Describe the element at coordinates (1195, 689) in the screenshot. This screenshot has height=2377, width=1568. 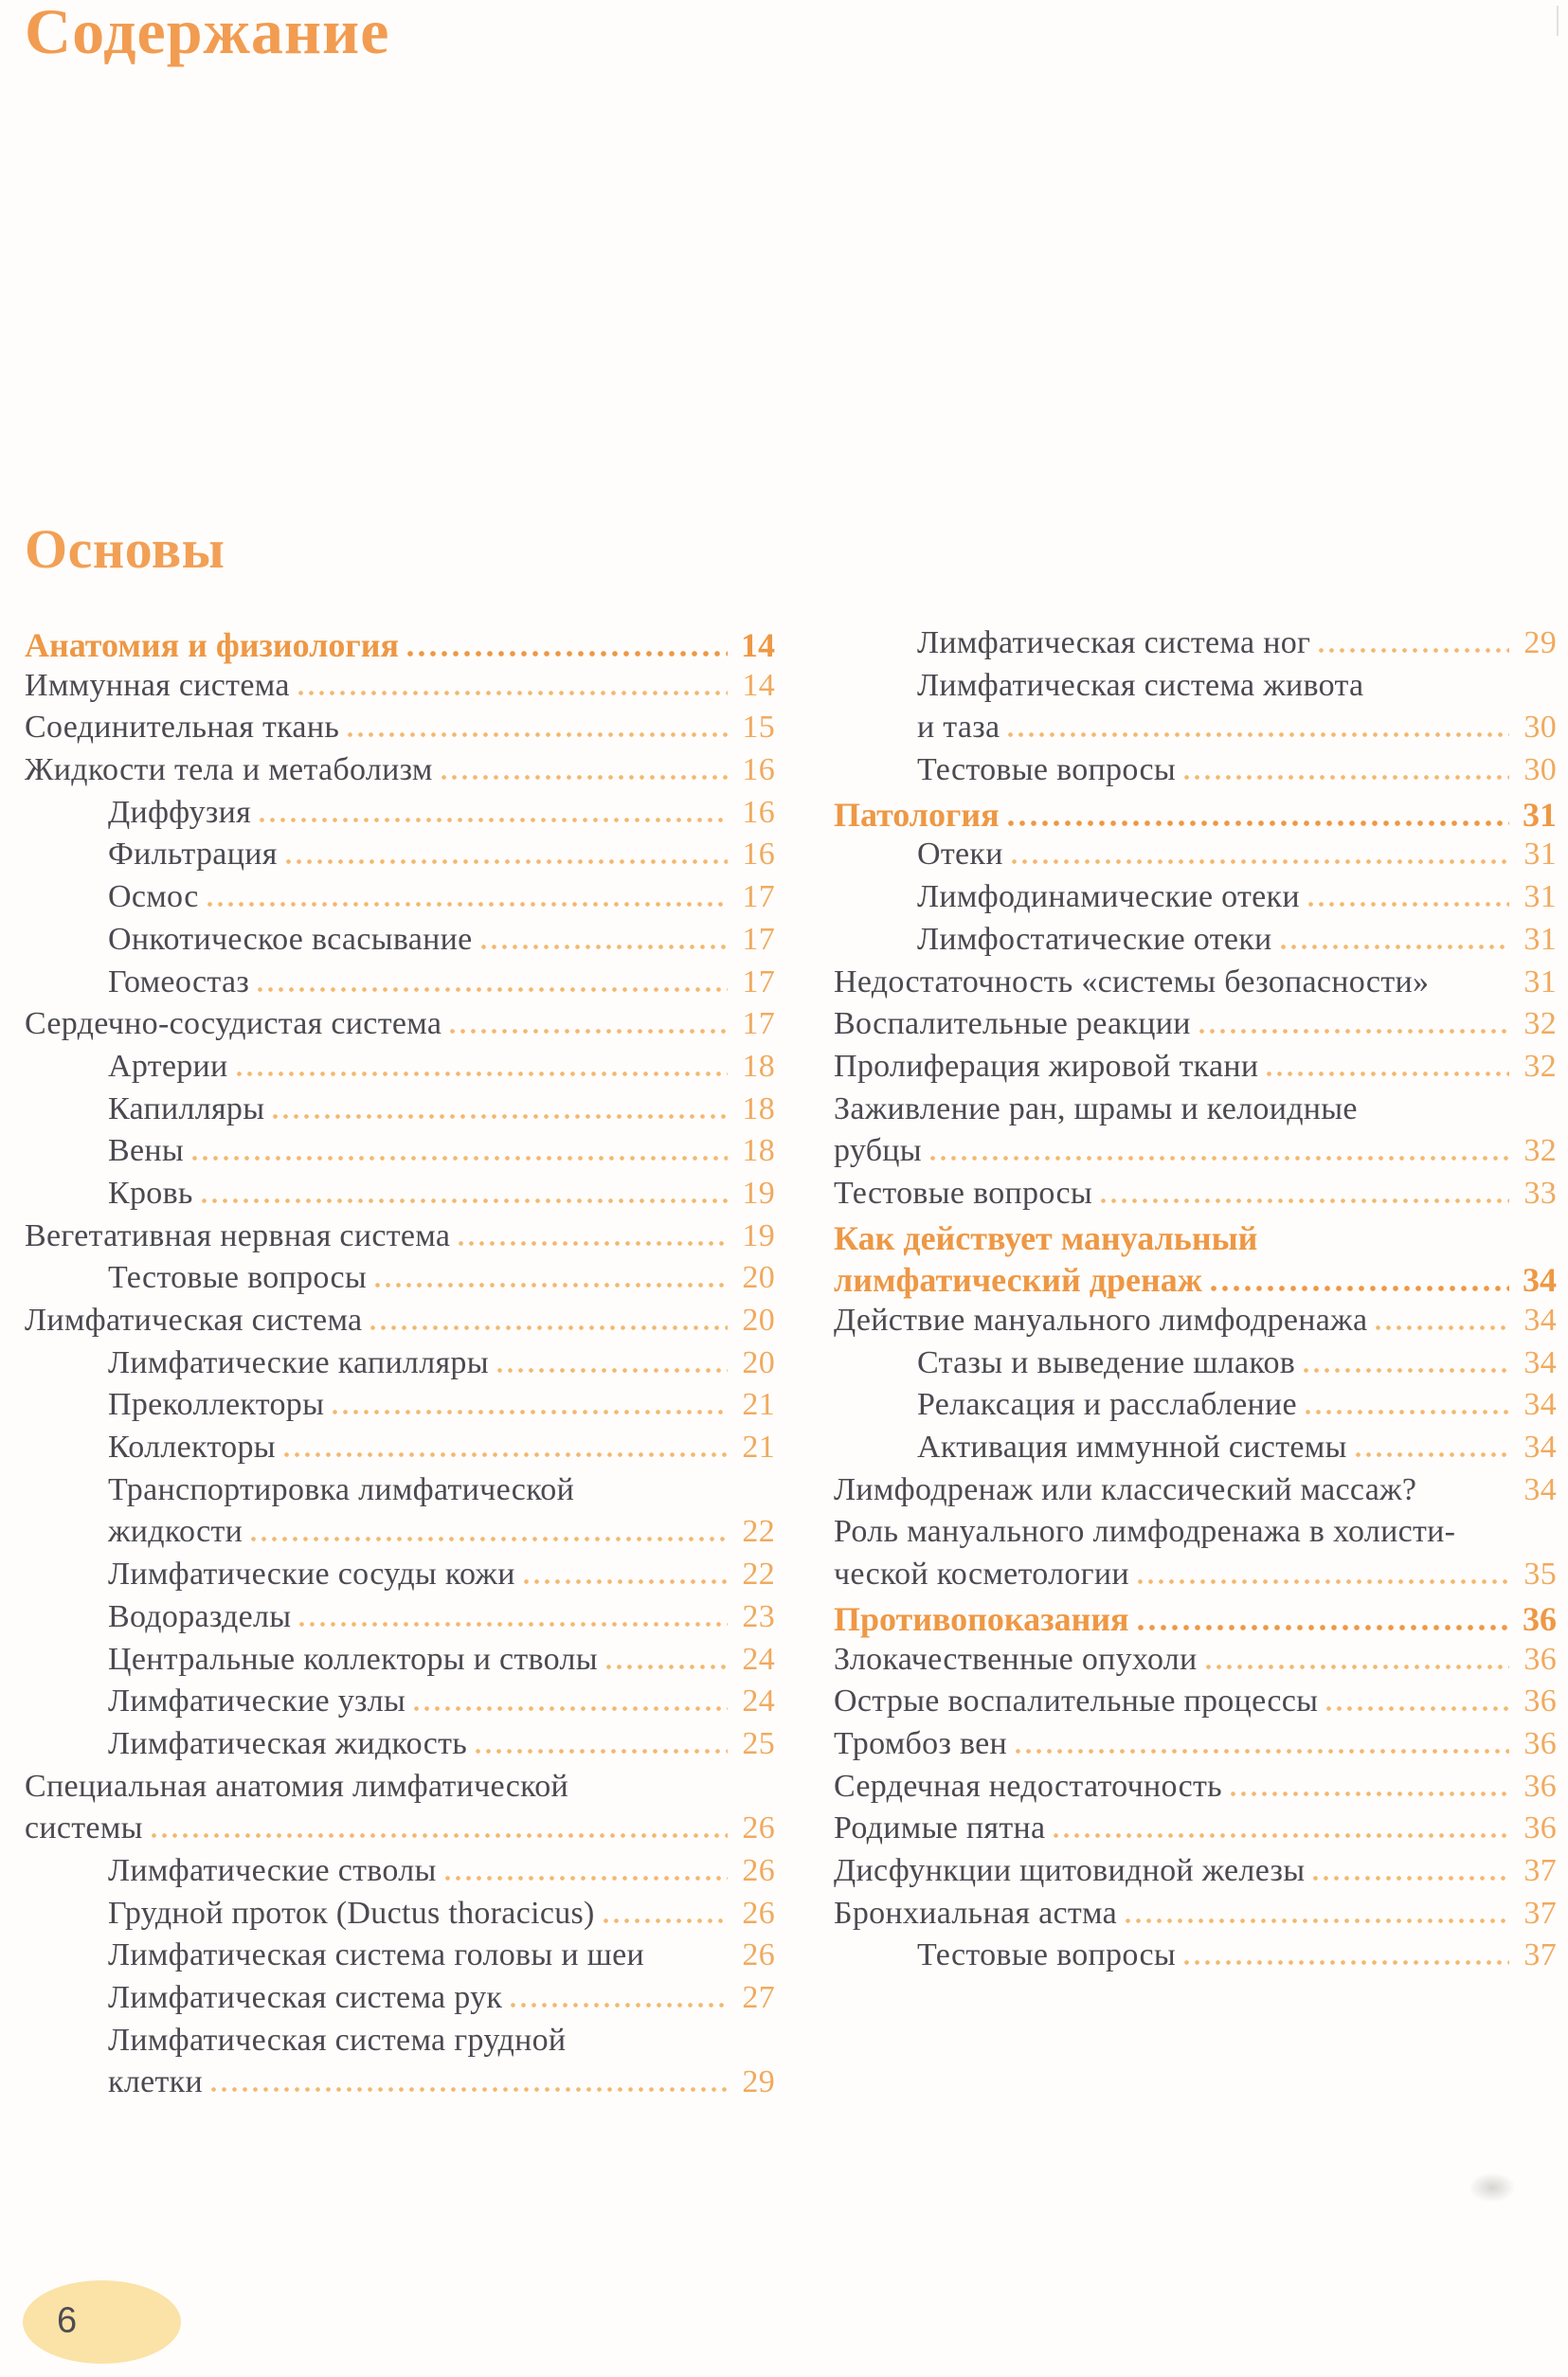
I see `toc-entry-line: Лимфатическая система живота` at that location.